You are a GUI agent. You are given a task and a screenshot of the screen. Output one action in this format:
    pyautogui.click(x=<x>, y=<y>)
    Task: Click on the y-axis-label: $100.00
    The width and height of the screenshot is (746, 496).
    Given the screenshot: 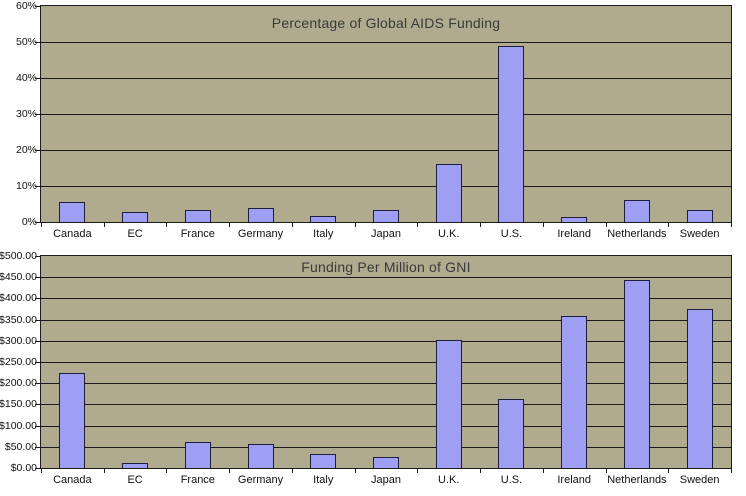 What is the action you would take?
    pyautogui.click(x=18, y=426)
    